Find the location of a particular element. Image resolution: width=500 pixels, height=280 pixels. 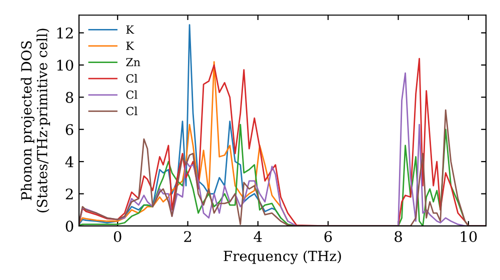

x-axis-title: Frequency (THz) is located at coordinates (282, 257).